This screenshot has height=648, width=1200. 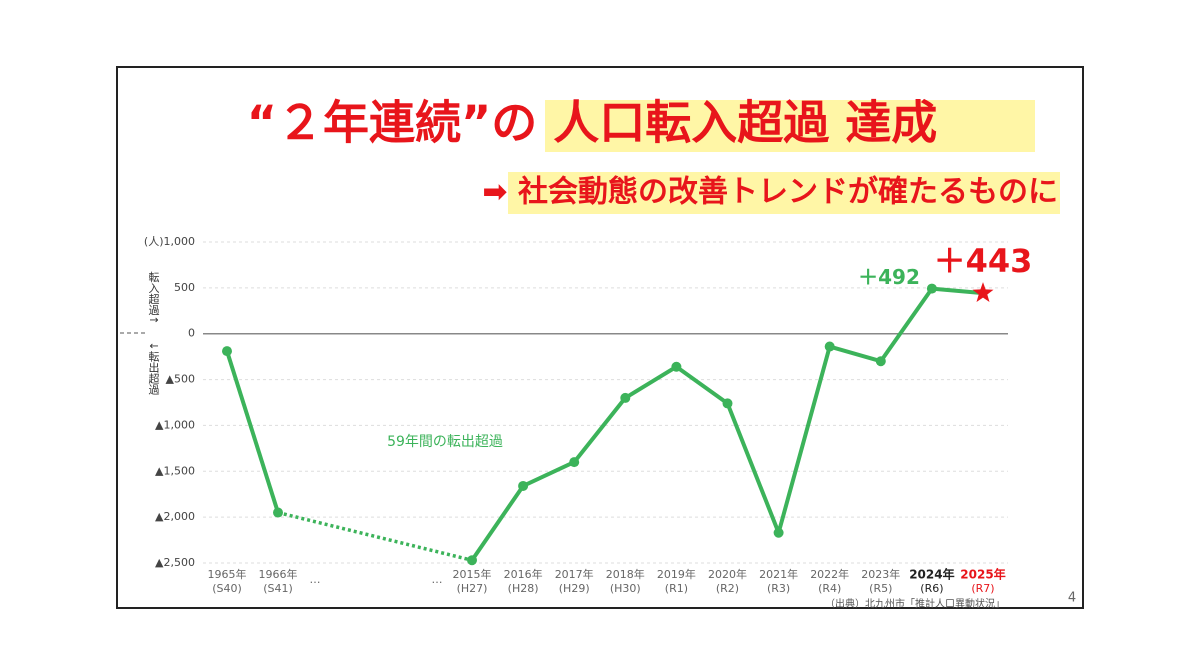 I want to click on x-tick-sublabel: (R5), so click(x=880, y=588).